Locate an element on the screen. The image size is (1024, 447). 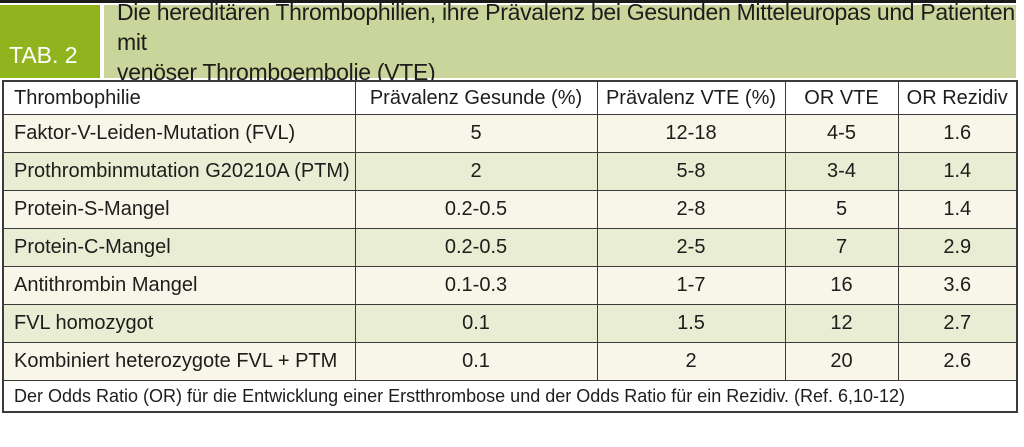
cell: Prothrombinmutation G20210A (PTM) is located at coordinates (179, 171).